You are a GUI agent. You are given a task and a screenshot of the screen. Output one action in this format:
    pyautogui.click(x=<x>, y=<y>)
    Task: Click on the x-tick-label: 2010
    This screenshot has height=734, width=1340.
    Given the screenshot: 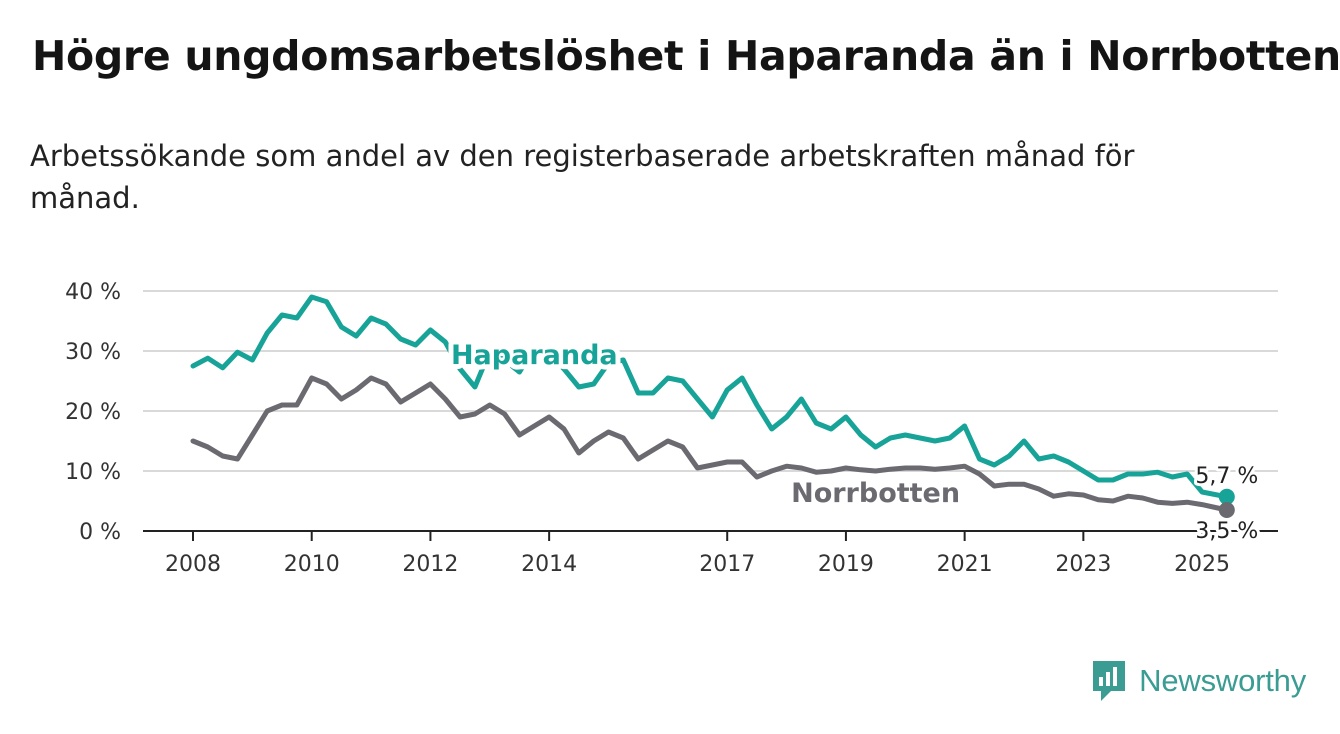 What is the action you would take?
    pyautogui.click(x=312, y=564)
    